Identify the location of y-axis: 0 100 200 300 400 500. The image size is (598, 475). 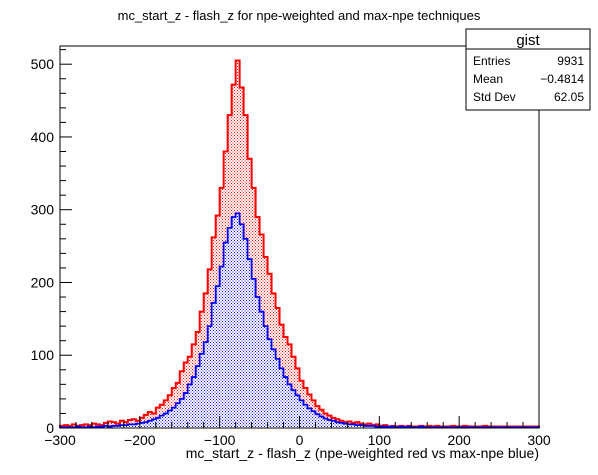
(51, 242).